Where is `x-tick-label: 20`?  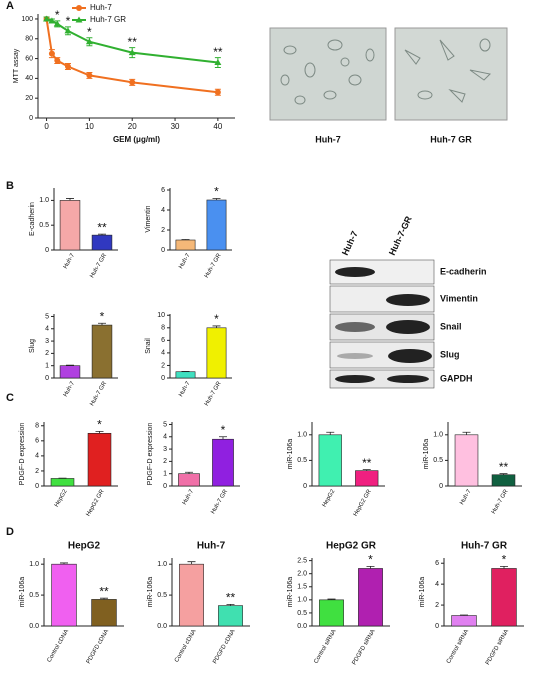
x-tick-label: 20 is located at coordinates (132, 126).